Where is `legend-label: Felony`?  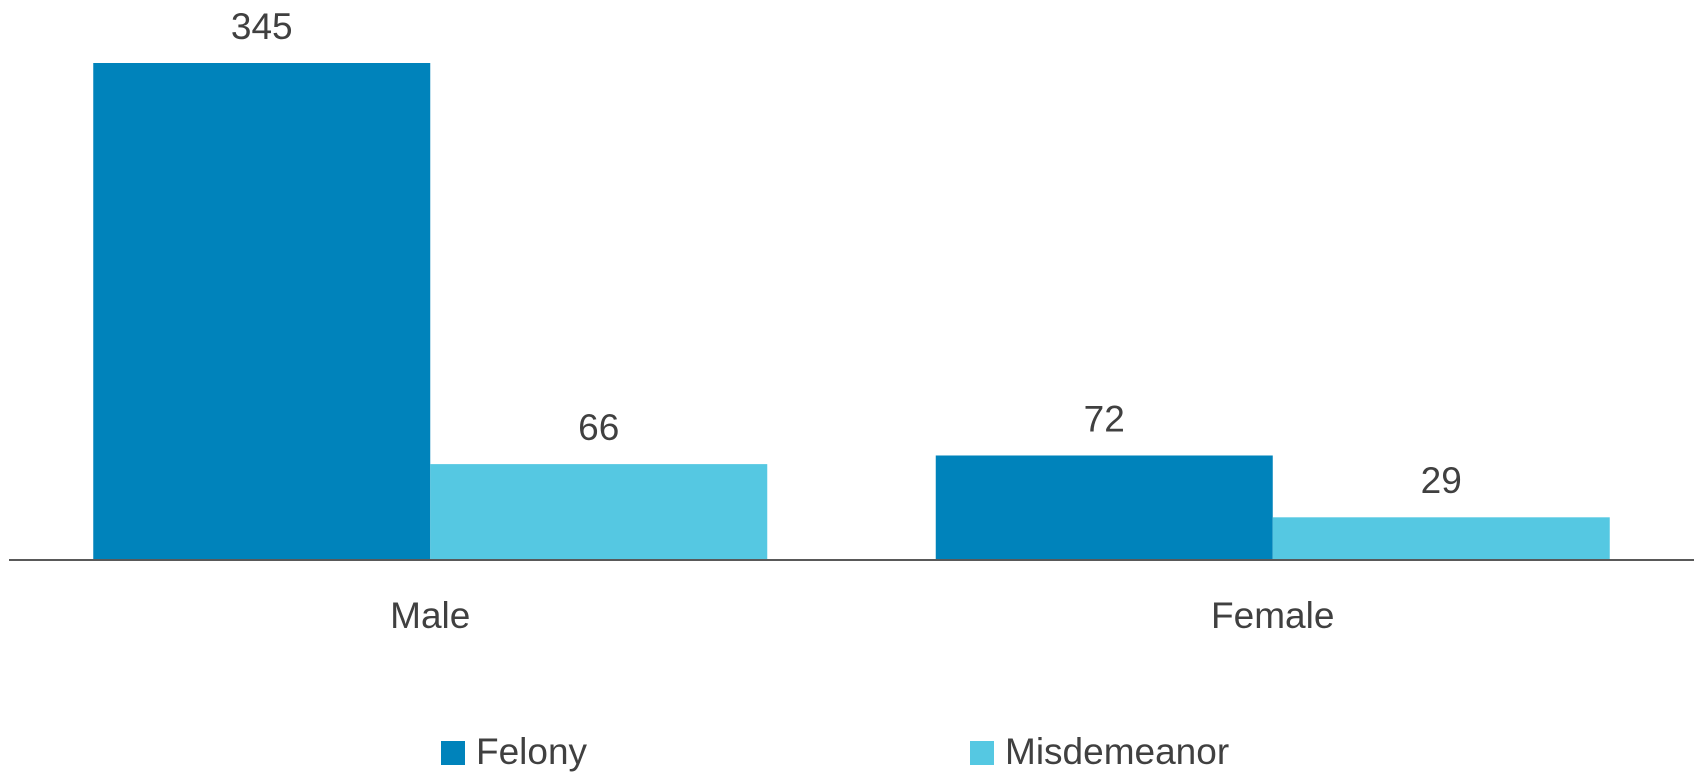 legend-label: Felony is located at coordinates (532, 751).